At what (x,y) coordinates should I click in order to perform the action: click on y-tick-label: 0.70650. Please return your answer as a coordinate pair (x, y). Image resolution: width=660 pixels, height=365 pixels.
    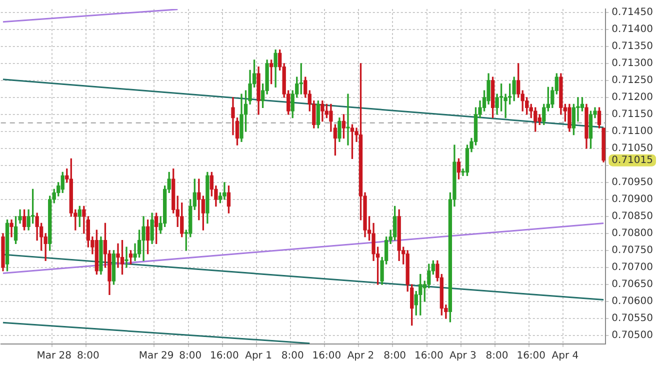
    Looking at the image, I should click on (633, 284).